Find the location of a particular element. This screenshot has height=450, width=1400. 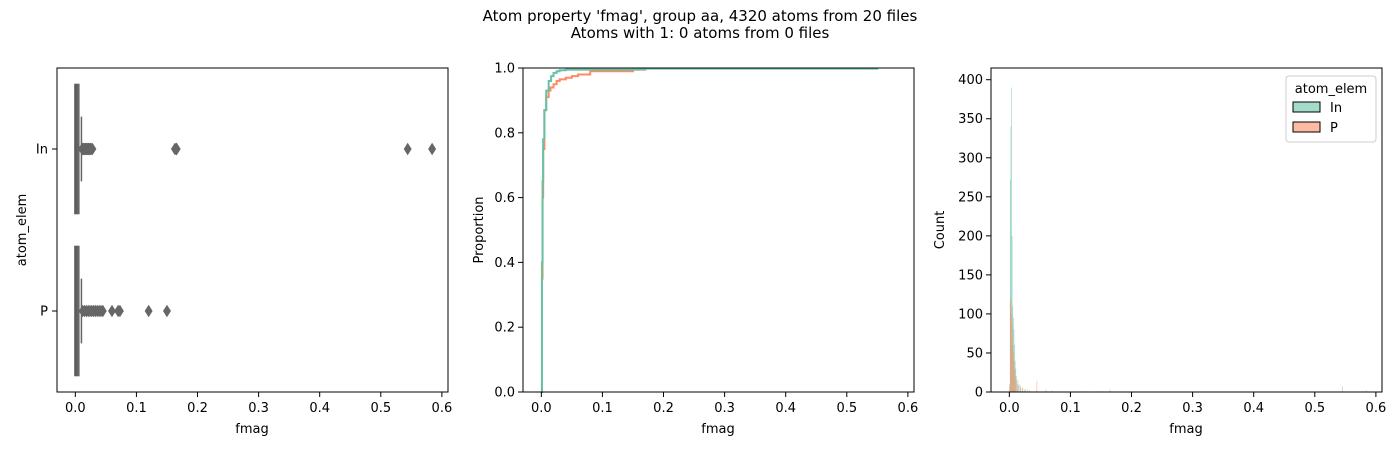

ecdf-x-ticks: 0.0 0.1 0.2 0.3 0.4 0.5 0.6 is located at coordinates (724, 404).